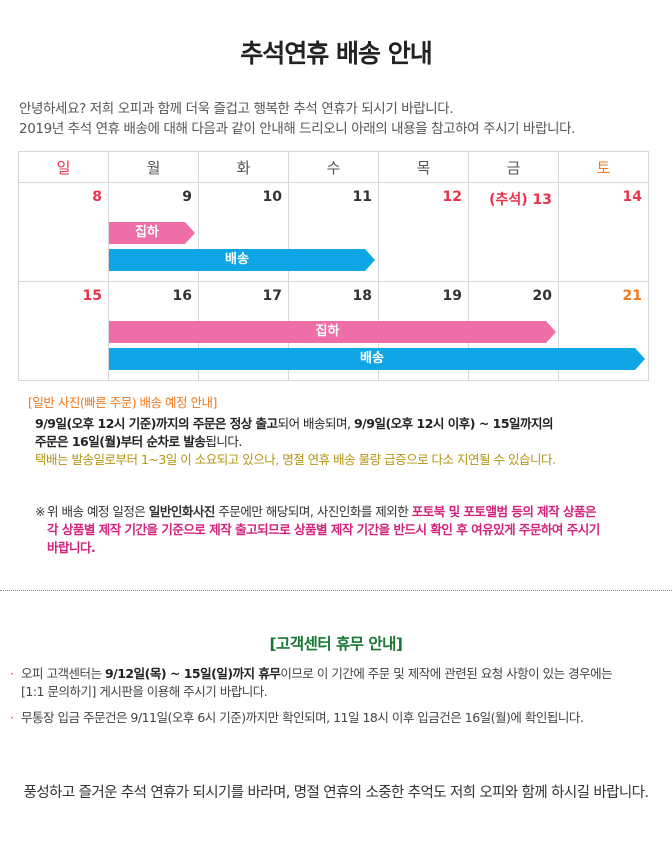 Image resolution: width=672 pixels, height=857 pixels. Describe the element at coordinates (187, 197) in the screenshot. I see `day-number: 9` at that location.